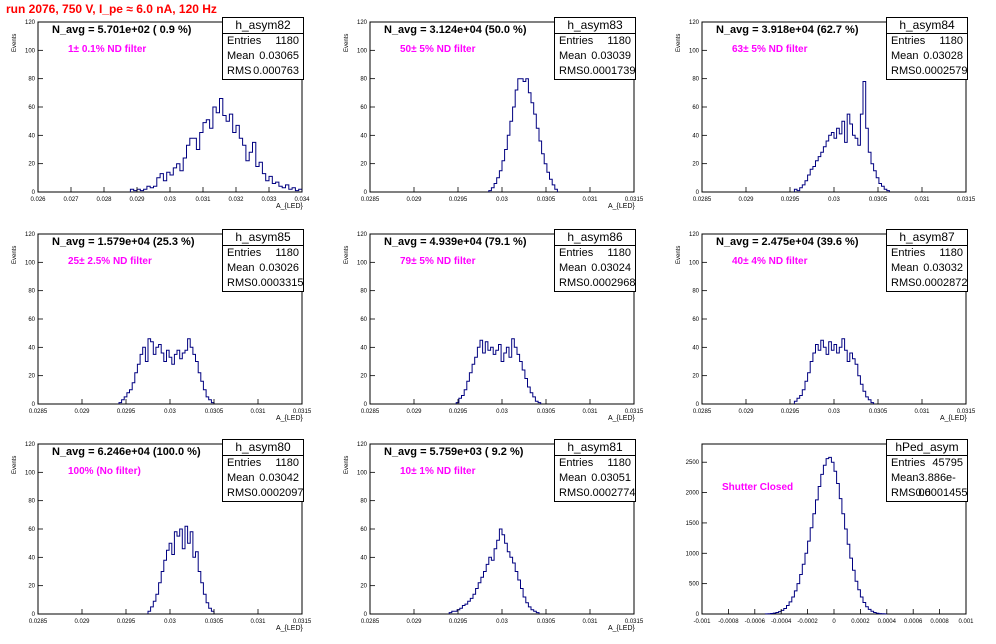 The image size is (996, 644). What do you see at coordinates (576, 463) in the screenshot?
I see `stats-label-entries: Entries` at bounding box center [576, 463].